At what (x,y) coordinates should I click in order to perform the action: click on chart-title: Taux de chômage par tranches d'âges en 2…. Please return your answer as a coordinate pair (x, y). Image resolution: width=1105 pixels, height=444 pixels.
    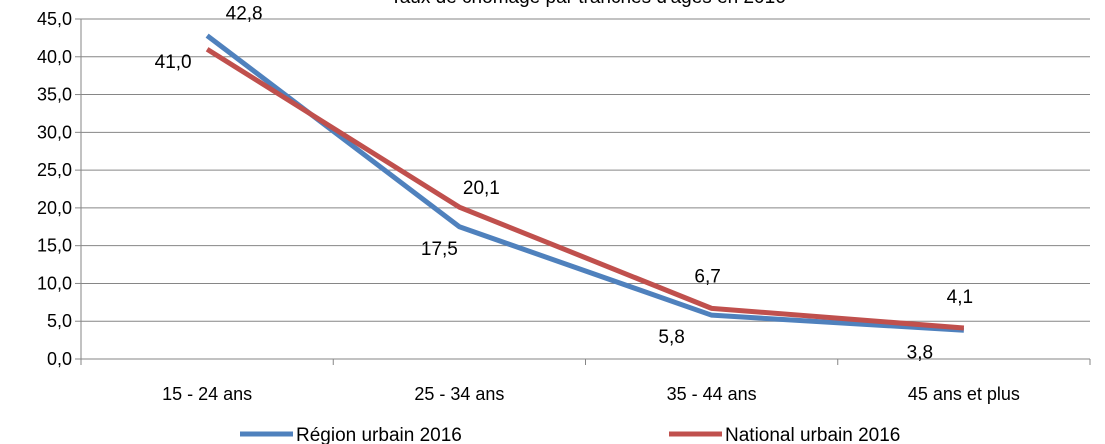
    Looking at the image, I should click on (588, 4).